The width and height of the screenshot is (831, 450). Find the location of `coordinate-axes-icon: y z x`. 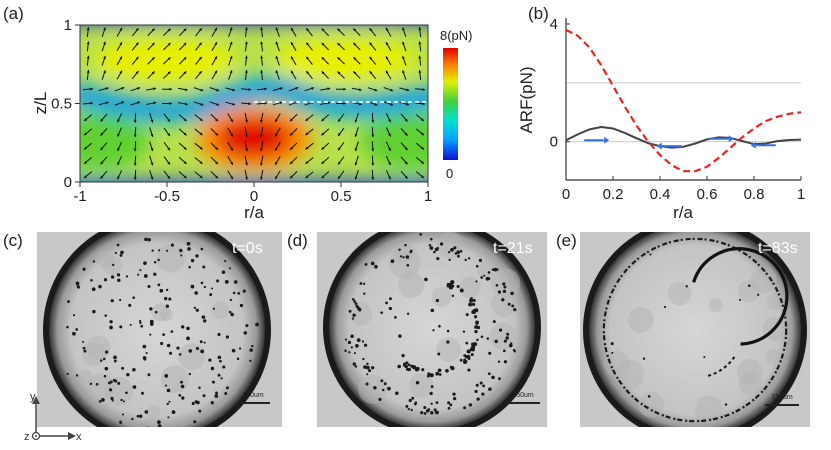

coordinate-axes-icon: y z x is located at coordinates (53, 417).